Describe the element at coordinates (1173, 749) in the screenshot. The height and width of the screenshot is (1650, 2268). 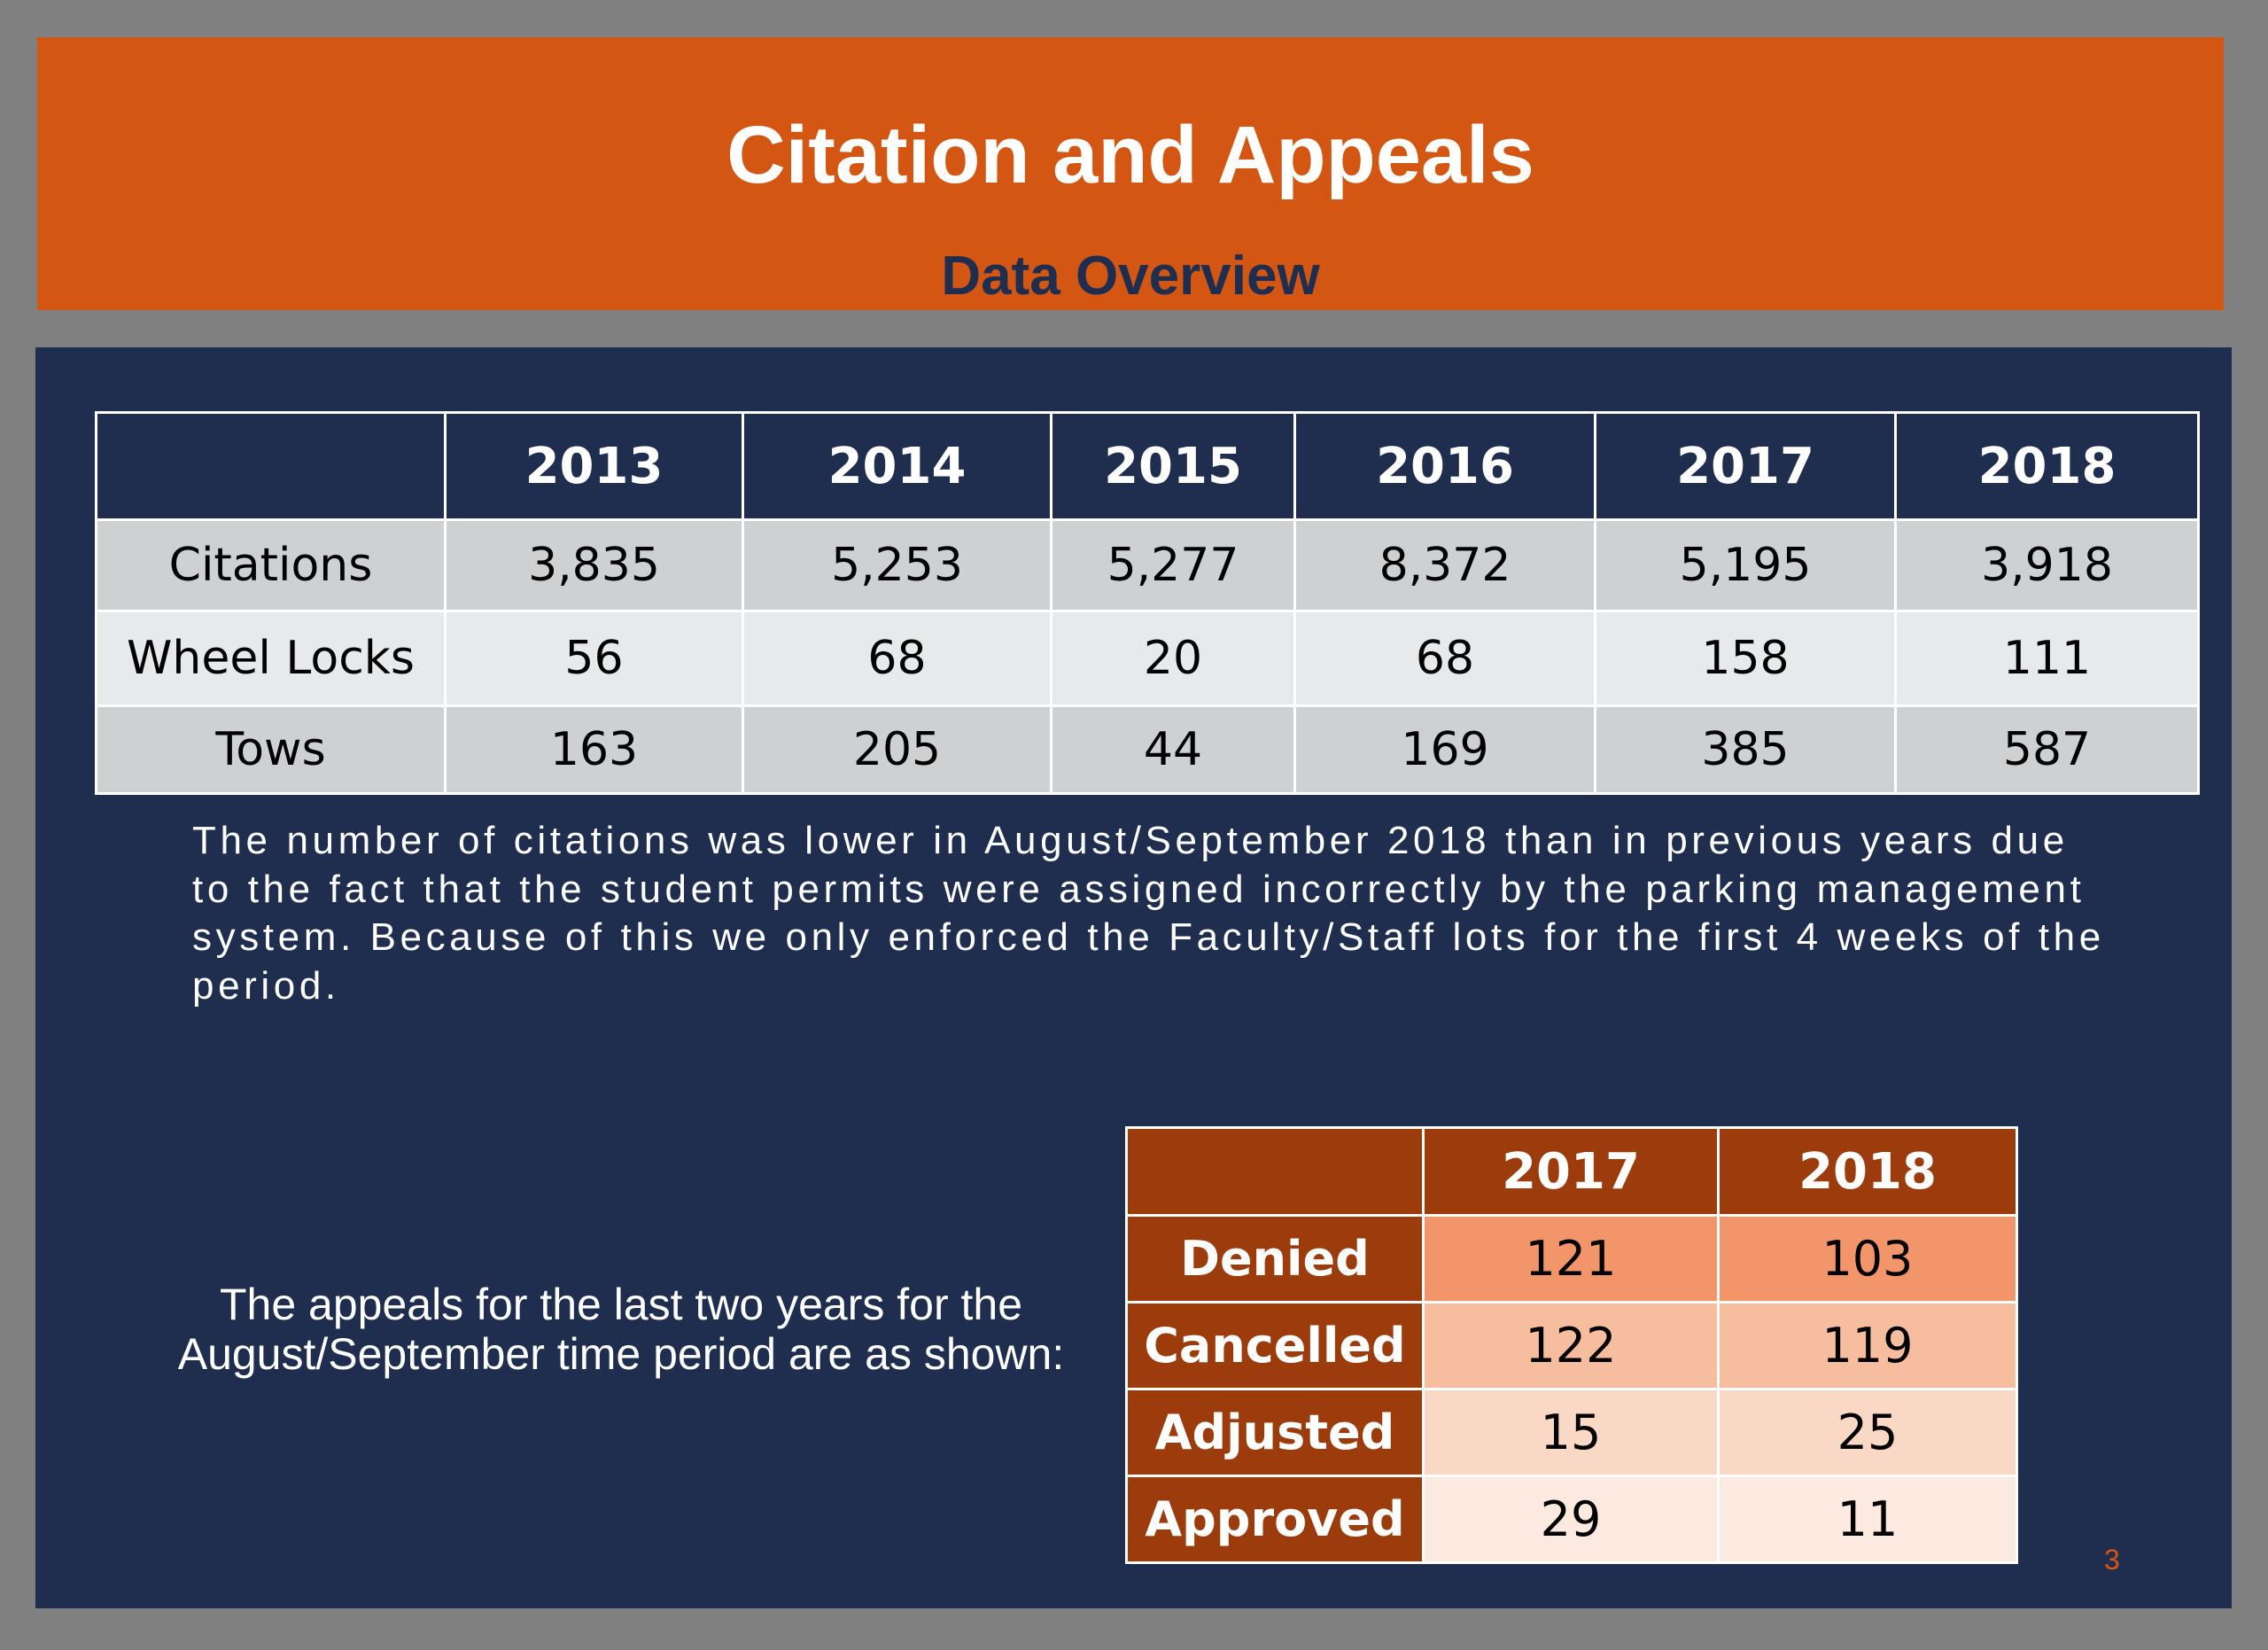
I see `table-cell: 44` at that location.